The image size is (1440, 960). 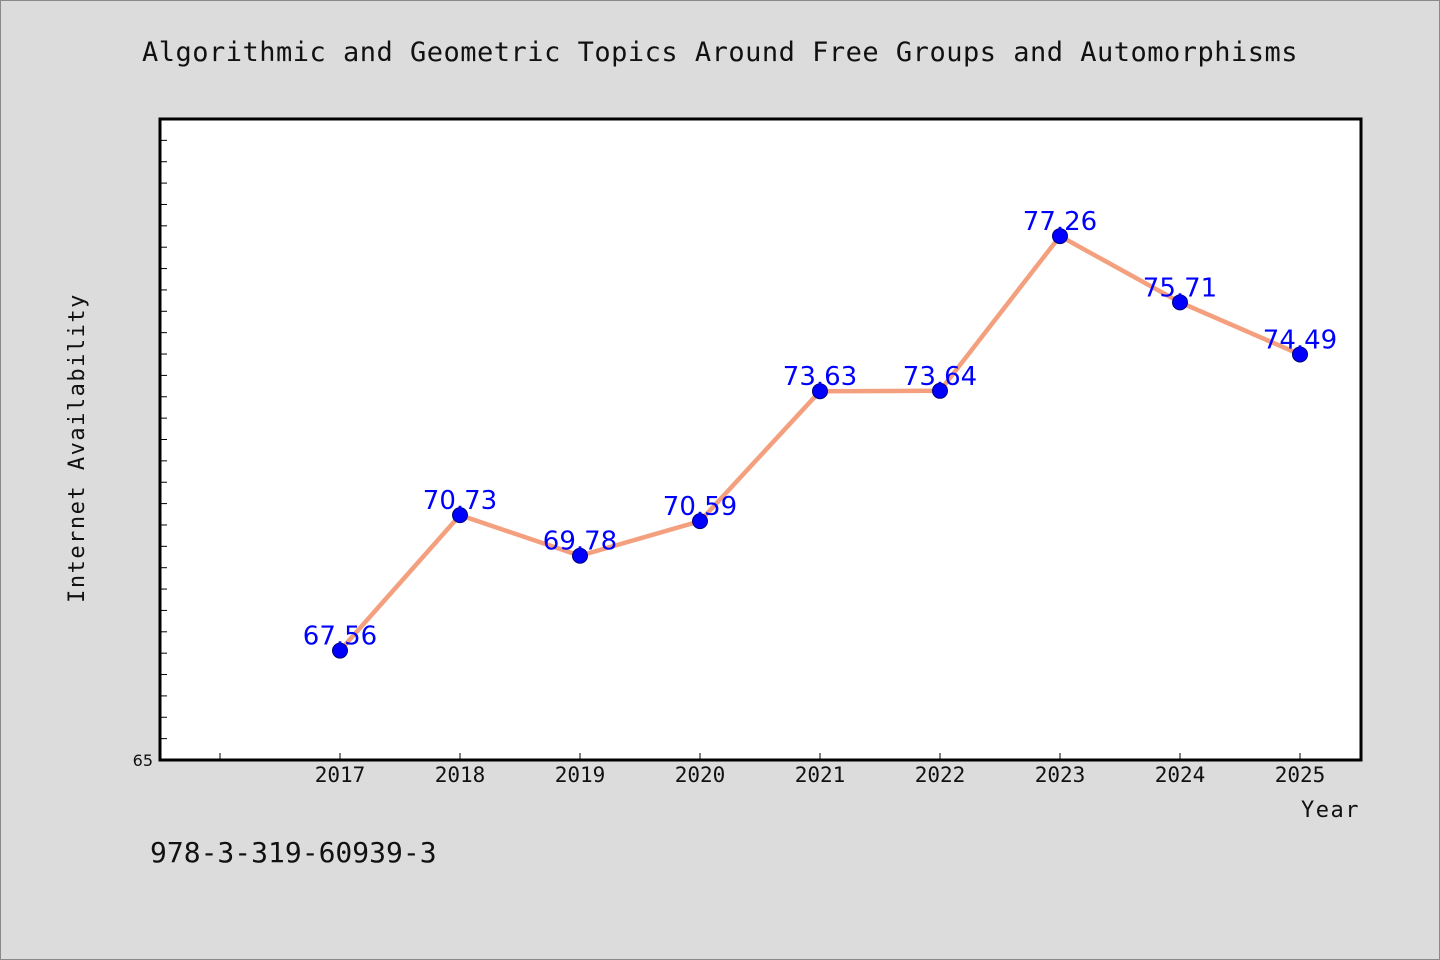 I want to click on data-label: 69.78, so click(x=580, y=542).